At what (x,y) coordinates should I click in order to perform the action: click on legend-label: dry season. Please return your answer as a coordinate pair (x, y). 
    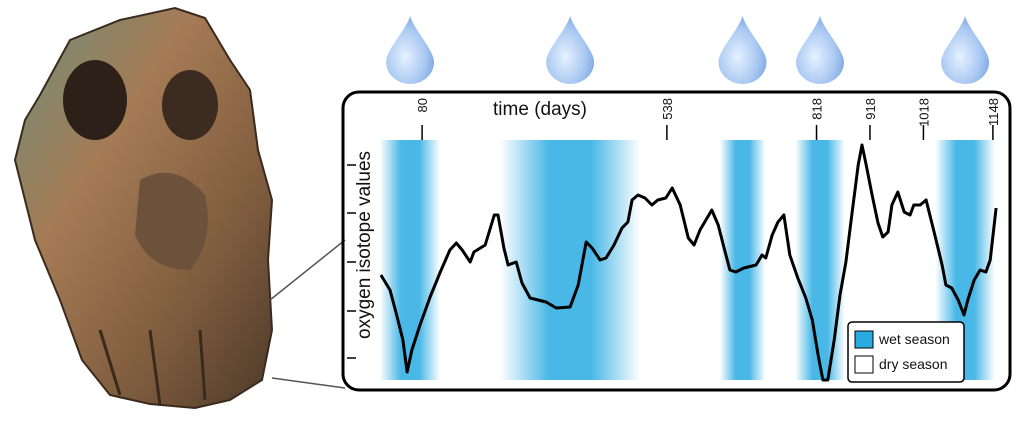
    Looking at the image, I should click on (913, 364).